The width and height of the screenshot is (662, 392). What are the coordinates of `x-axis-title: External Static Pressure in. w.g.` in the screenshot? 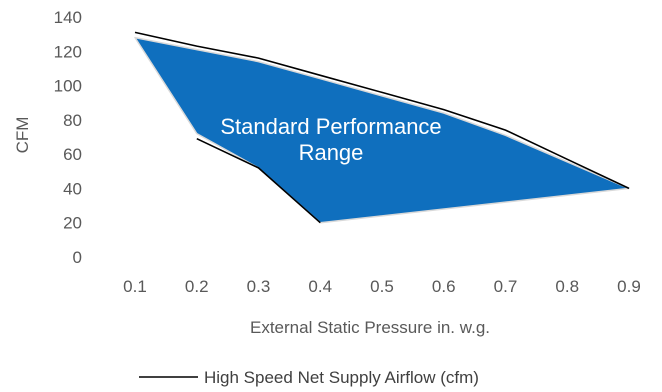 It's located at (370, 327).